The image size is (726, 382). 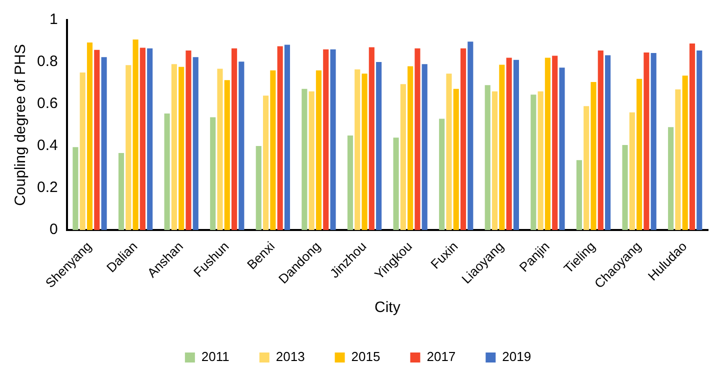 What do you see at coordinates (47, 61) in the screenshot?
I see `y-tick-label: 0.8` at bounding box center [47, 61].